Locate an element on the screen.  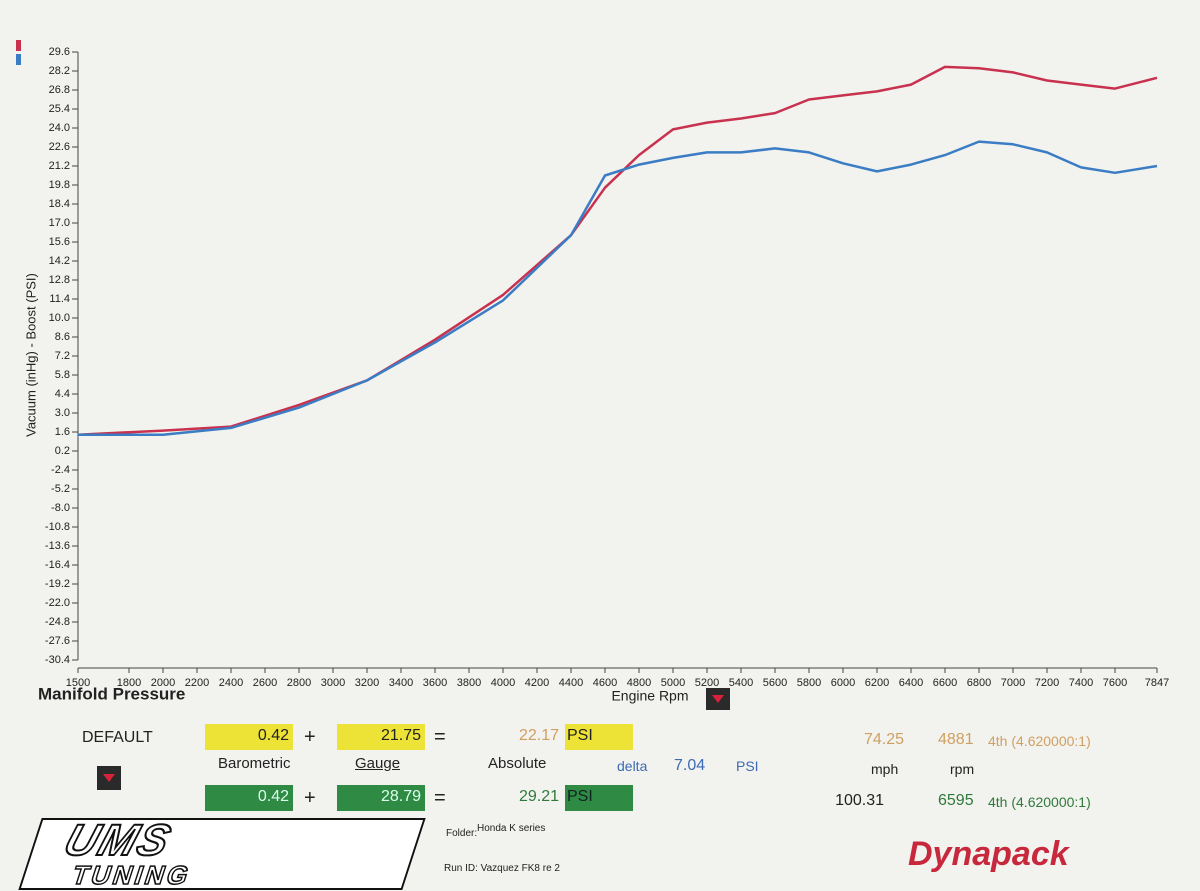
y-tick-label: 10.0 is located at coordinates (59, 318).